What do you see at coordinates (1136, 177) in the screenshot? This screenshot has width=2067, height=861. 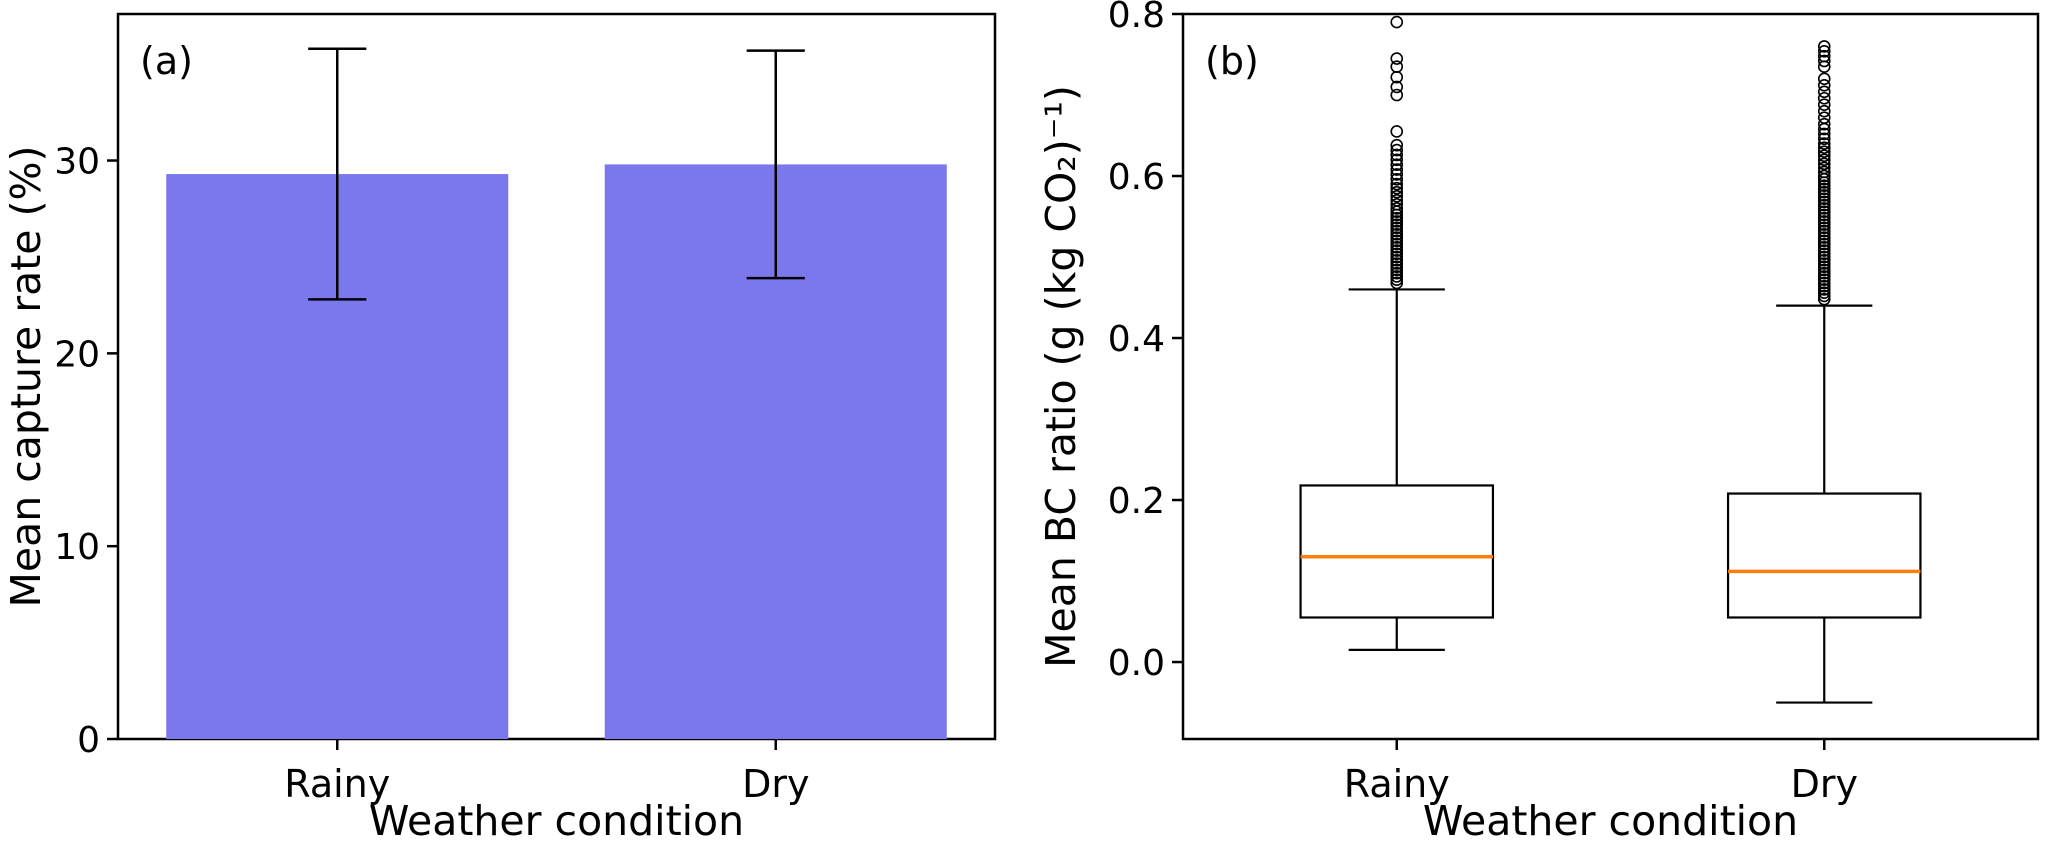 I see `y-tick-label: 0.6` at bounding box center [1136, 177].